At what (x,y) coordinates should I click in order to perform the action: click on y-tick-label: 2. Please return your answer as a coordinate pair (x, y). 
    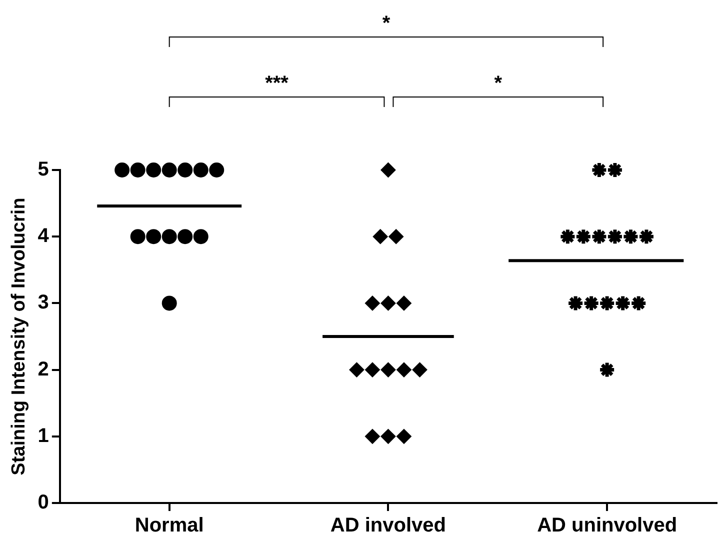
    Looking at the image, I should click on (43, 369).